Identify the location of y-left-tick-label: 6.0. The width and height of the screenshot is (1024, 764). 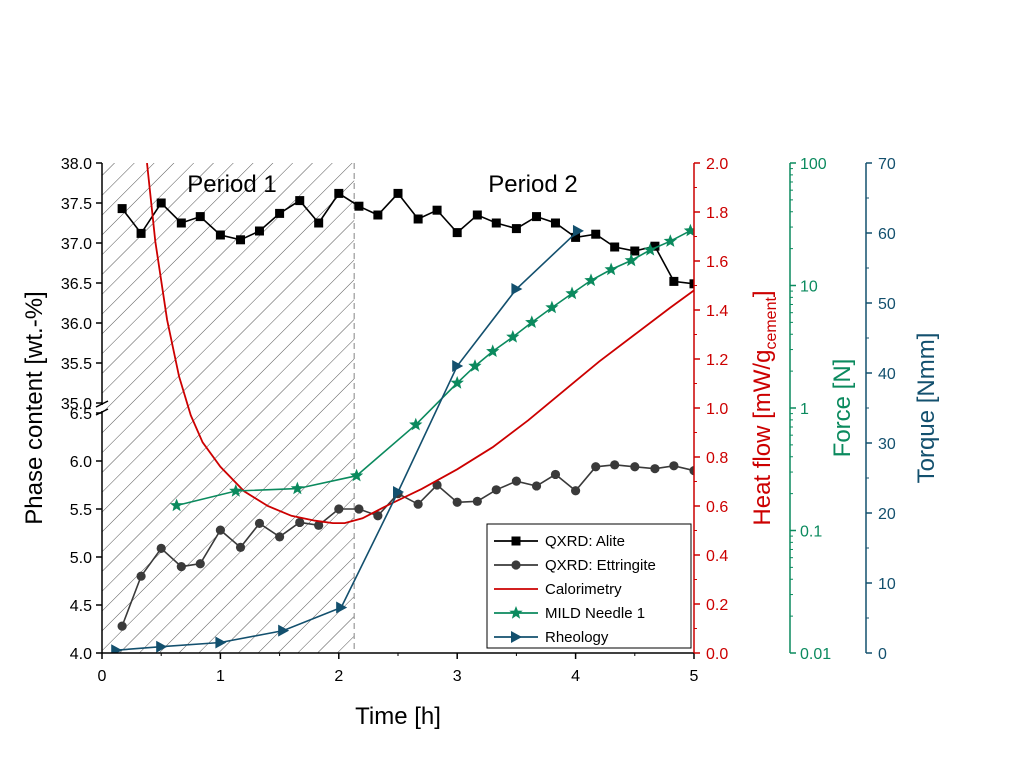
(81, 462).